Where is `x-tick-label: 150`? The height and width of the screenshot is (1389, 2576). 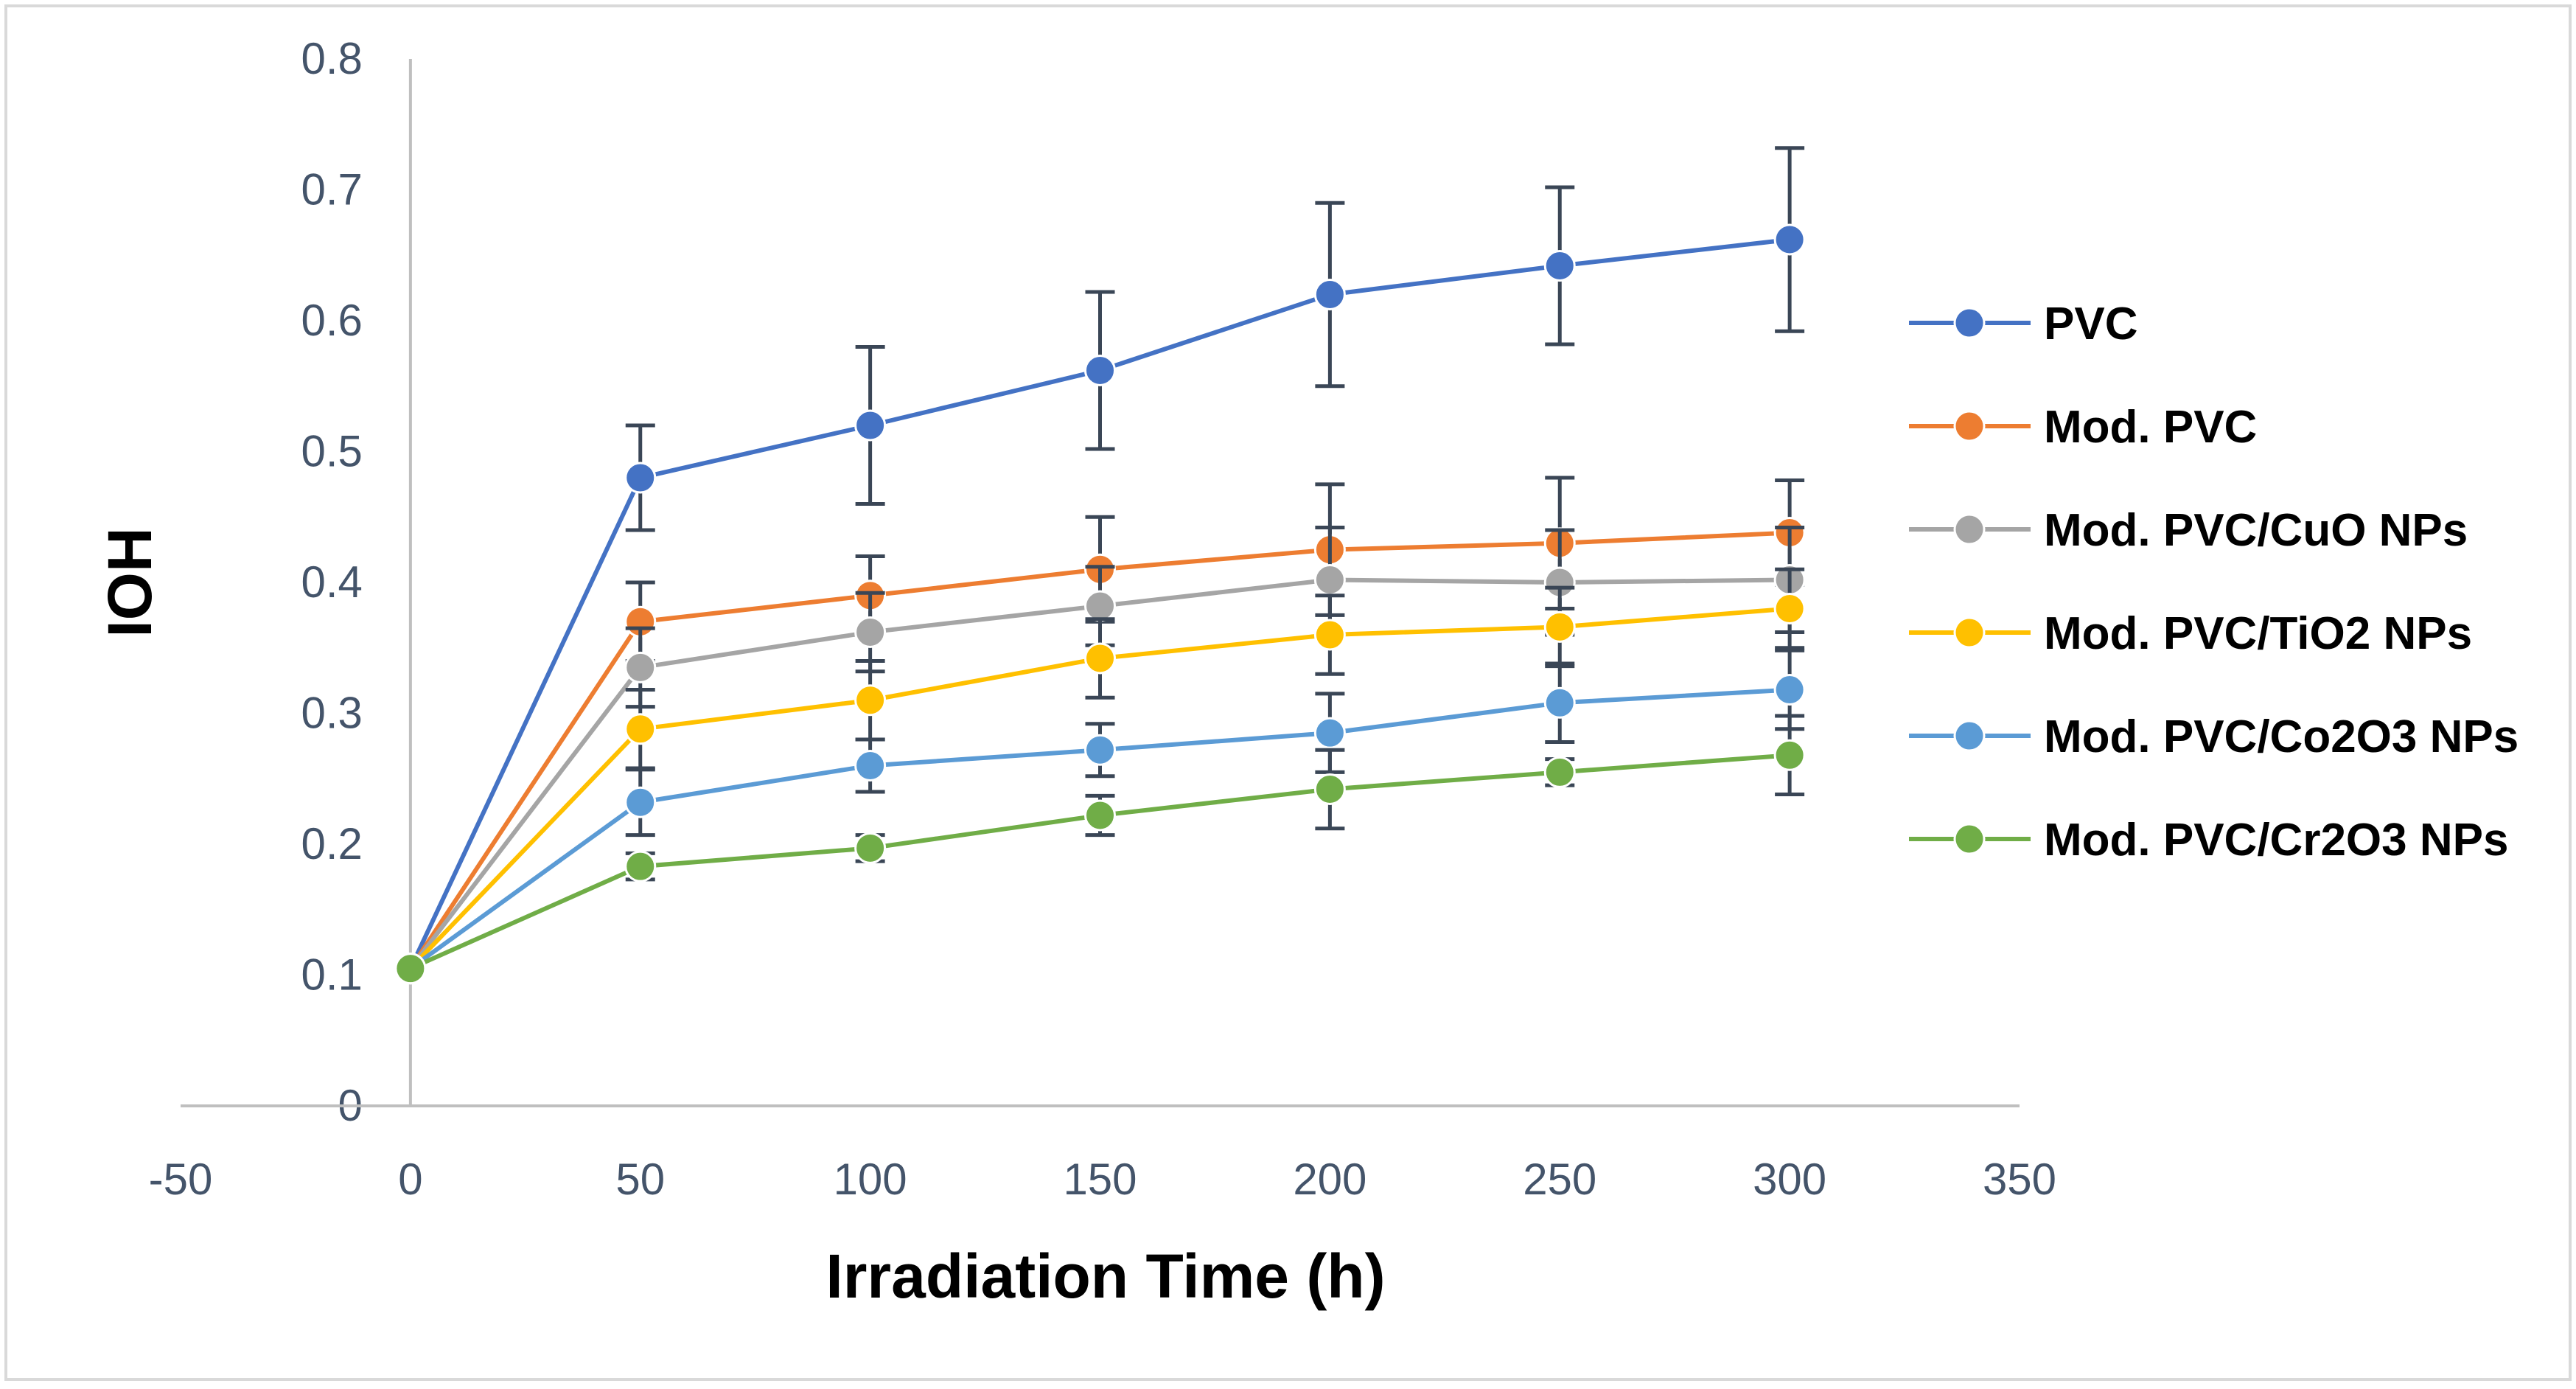
x-tick-label: 150 is located at coordinates (1100, 1179).